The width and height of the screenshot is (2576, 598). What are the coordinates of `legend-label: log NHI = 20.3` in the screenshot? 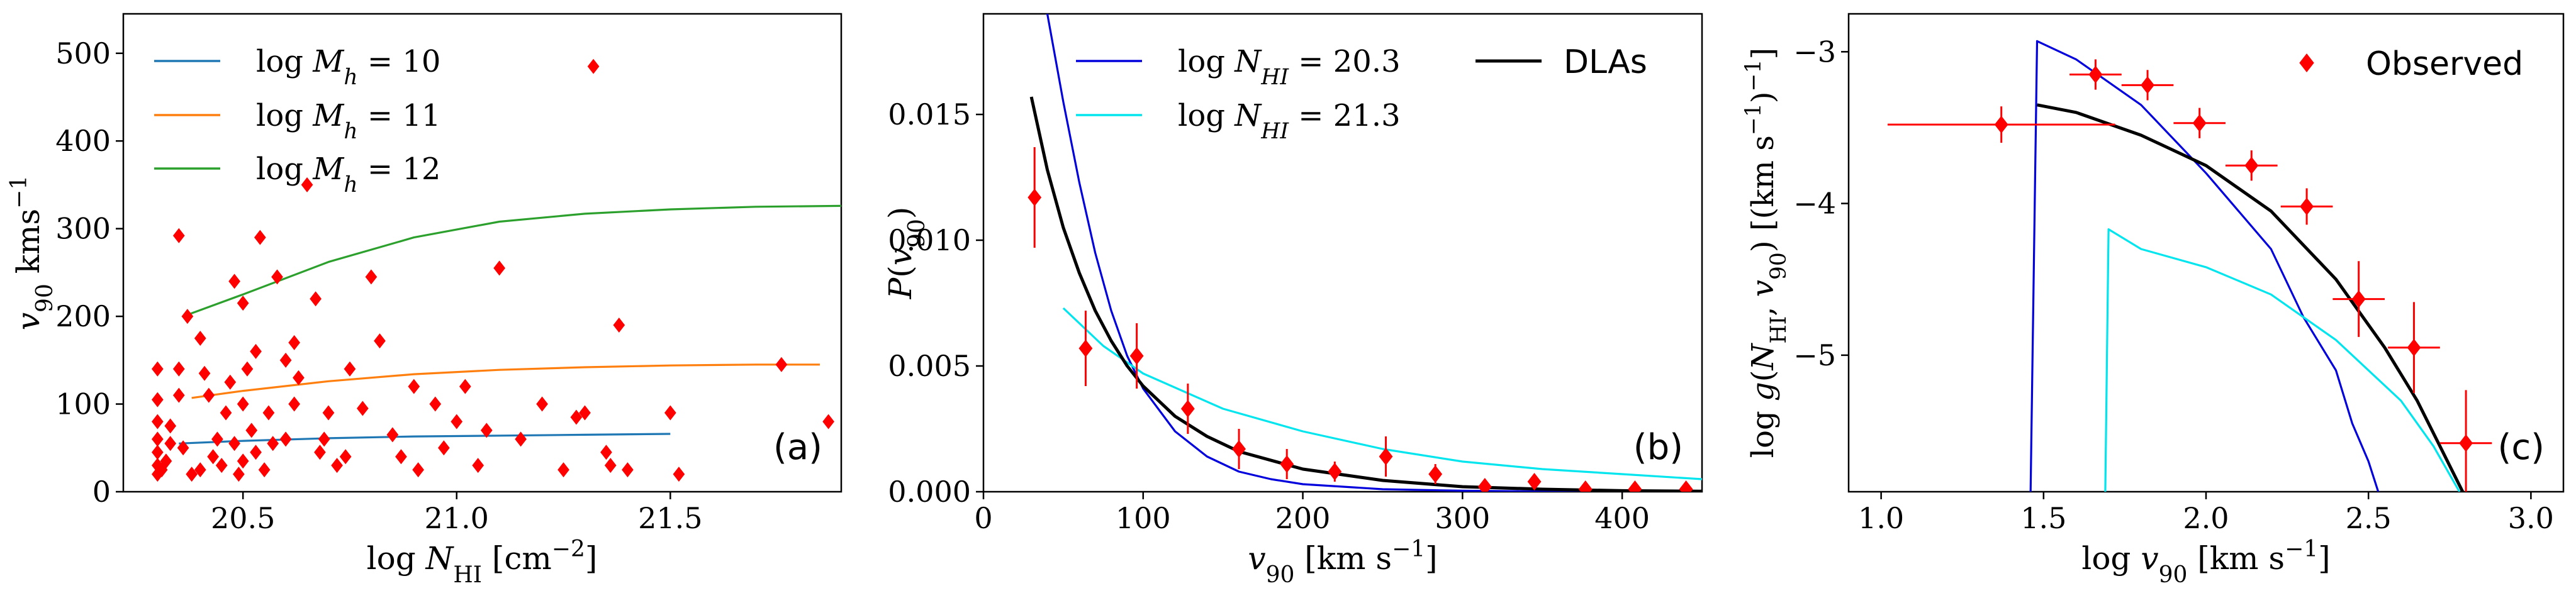 It's located at (1289, 67).